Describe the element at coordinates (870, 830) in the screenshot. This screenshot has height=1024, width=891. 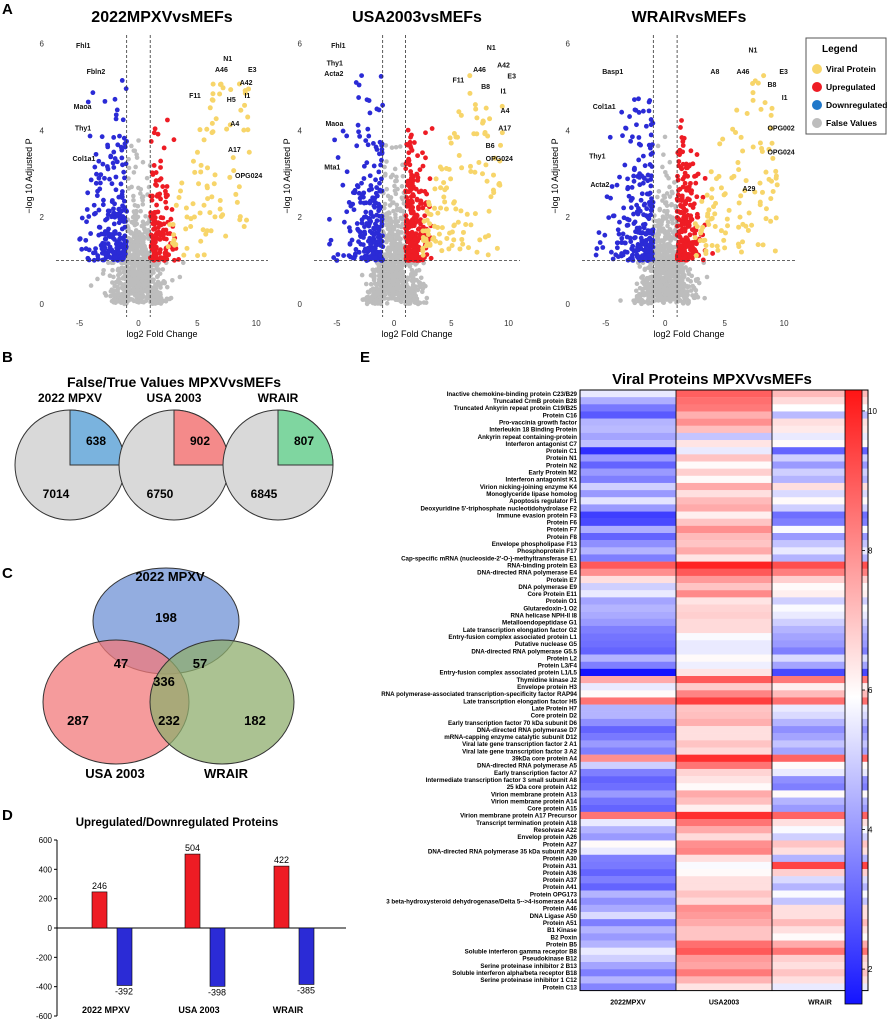
I see `colorbar-tick-label: 4` at that location.